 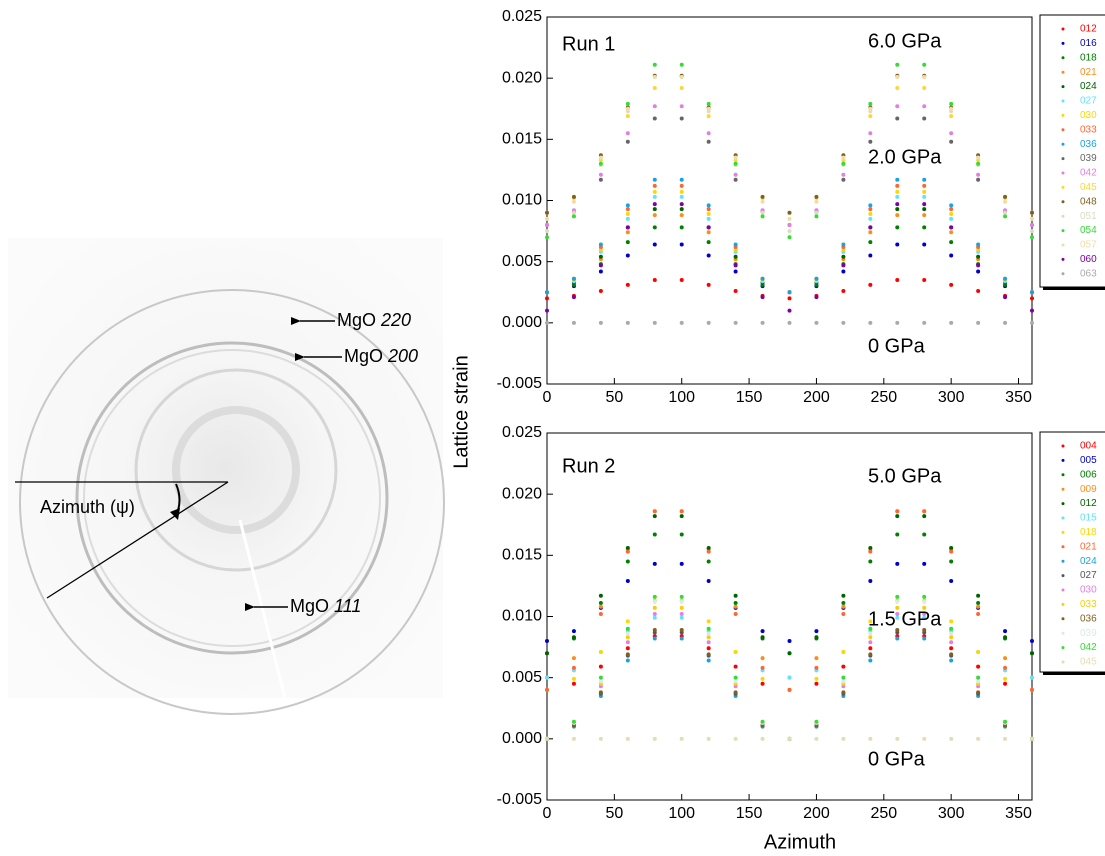 What do you see at coordinates (522, 493) in the screenshot?
I see `y-tick-label: 0.020` at bounding box center [522, 493].